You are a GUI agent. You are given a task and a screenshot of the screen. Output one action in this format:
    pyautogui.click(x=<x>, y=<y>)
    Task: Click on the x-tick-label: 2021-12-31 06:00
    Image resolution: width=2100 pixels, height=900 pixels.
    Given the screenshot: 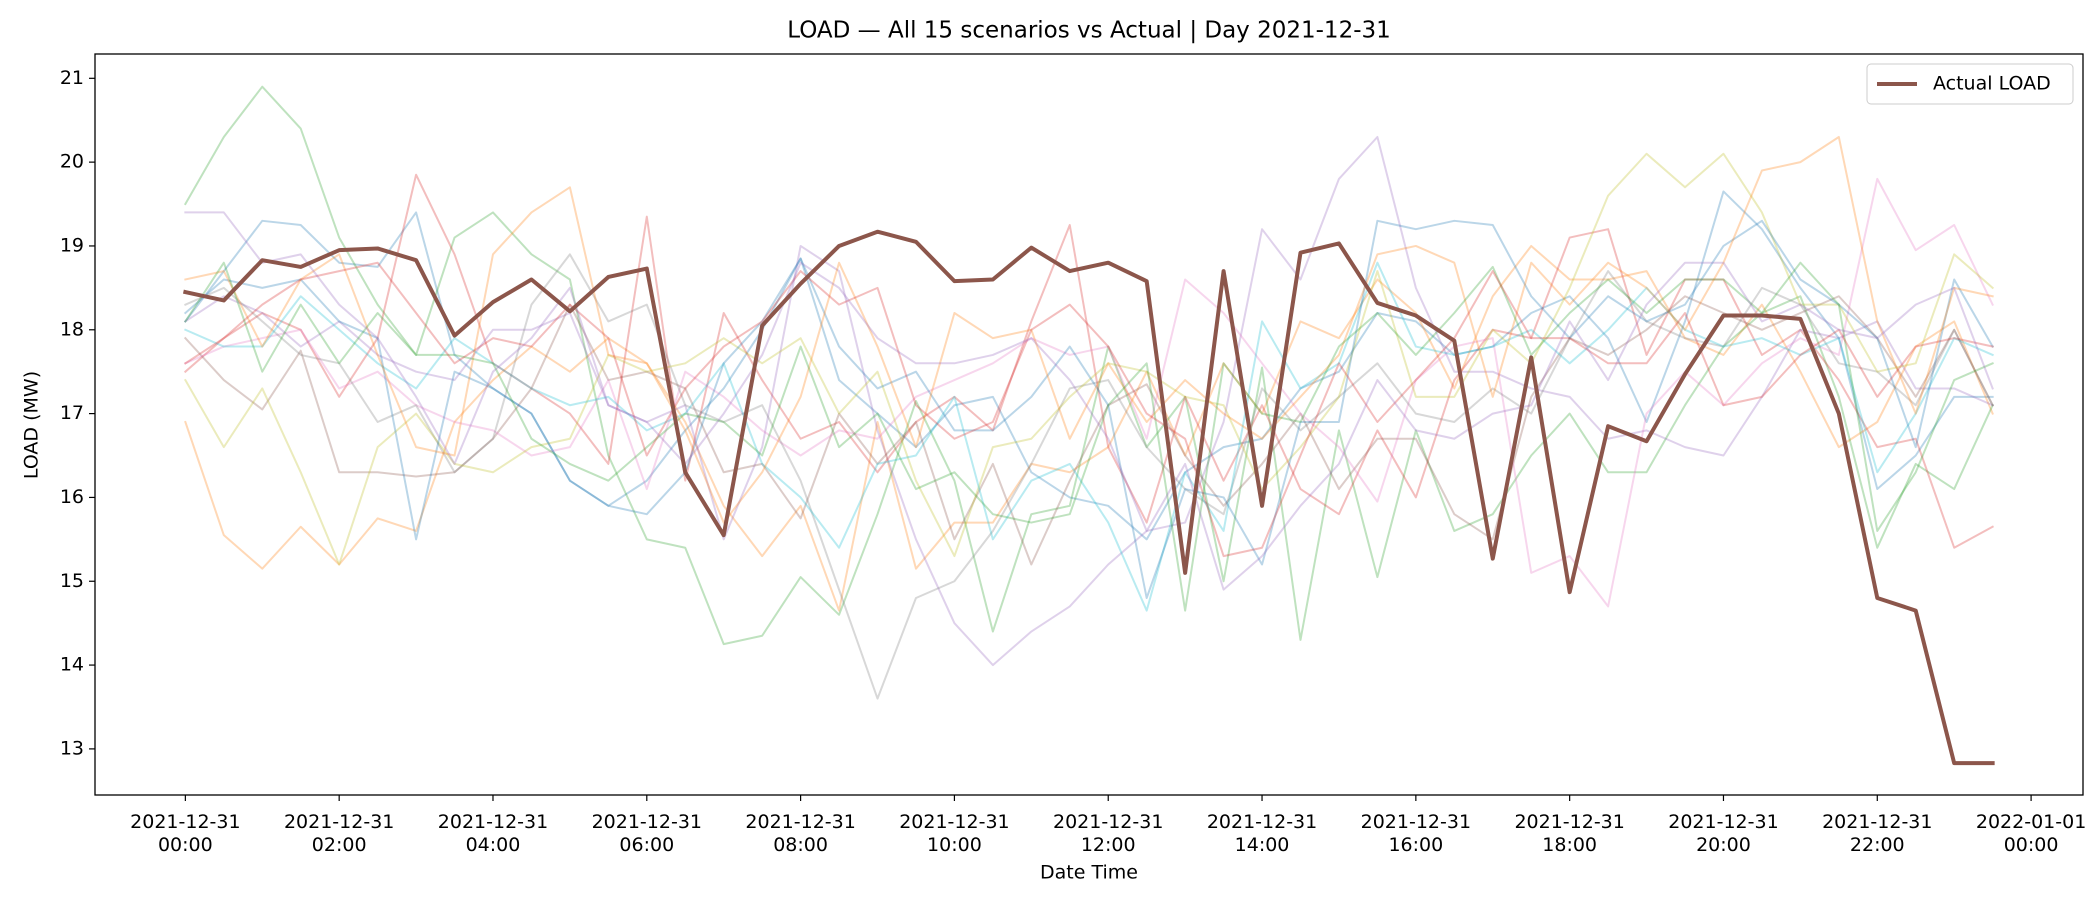 What is the action you would take?
    pyautogui.click(x=647, y=833)
    